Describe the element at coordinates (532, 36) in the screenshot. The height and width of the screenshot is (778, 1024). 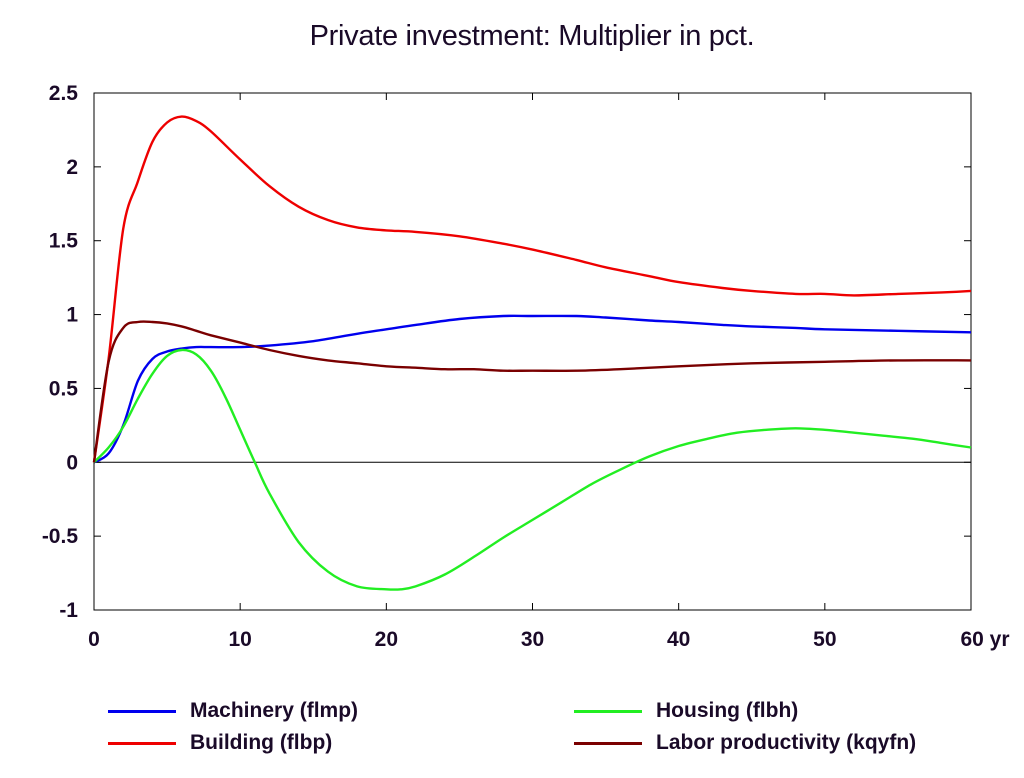
I see `chart-title: Private investment: Multiplier in pct.` at that location.